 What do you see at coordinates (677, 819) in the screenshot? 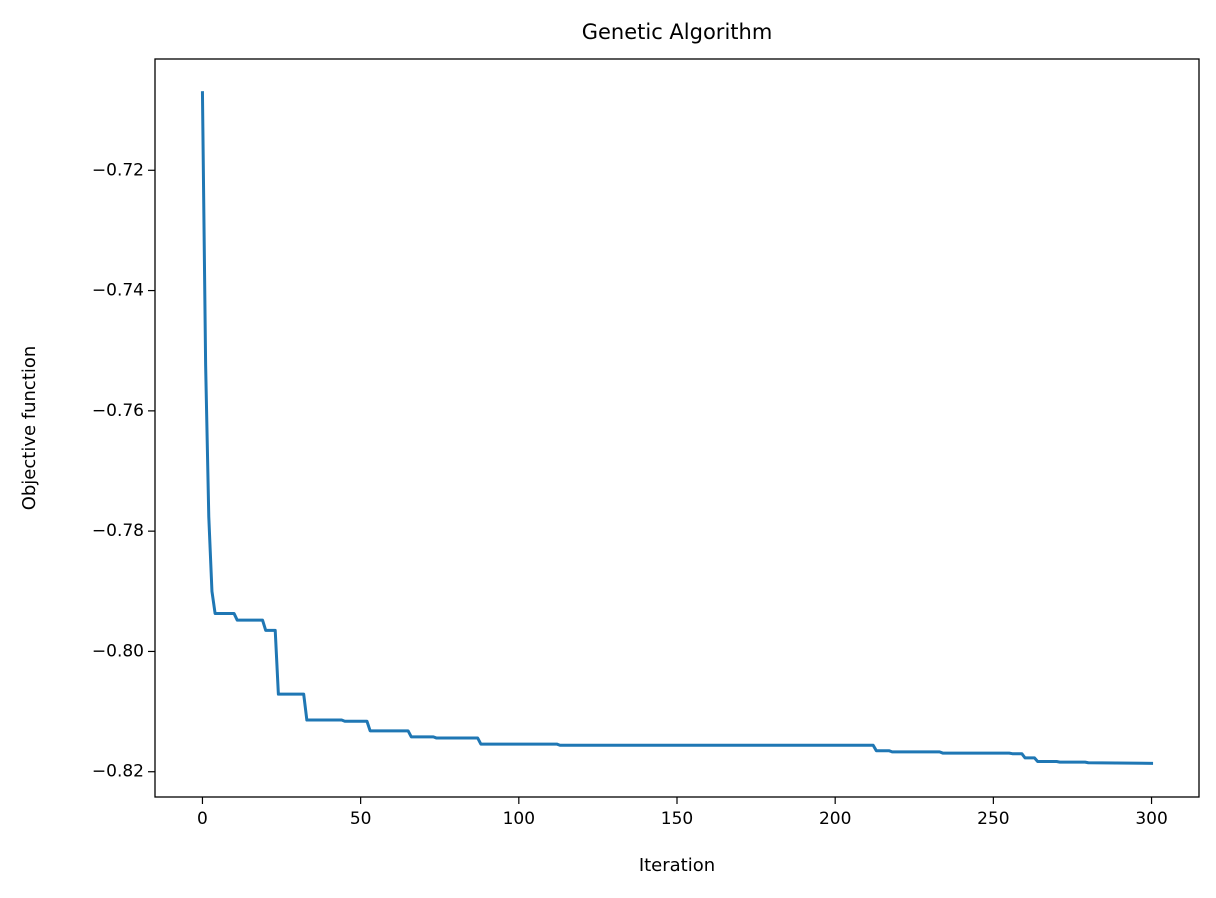
I see `x-tick-label: 150` at bounding box center [677, 819].